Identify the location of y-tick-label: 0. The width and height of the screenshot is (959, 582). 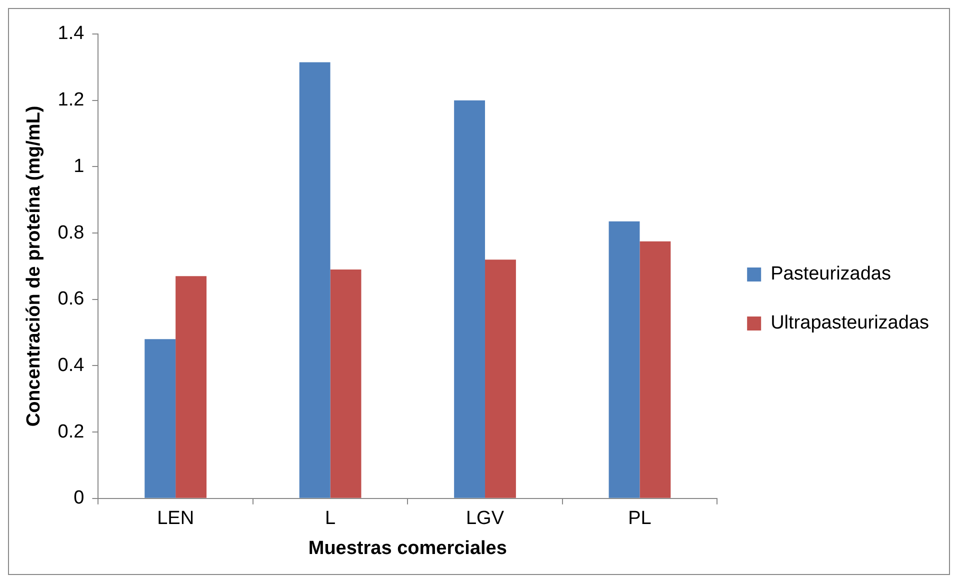
(79, 498).